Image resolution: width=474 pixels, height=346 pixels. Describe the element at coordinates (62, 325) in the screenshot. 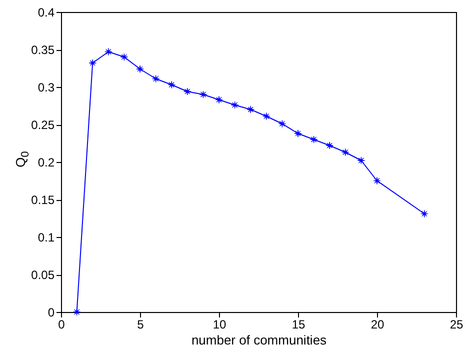

I see `x-tick-label: 0` at that location.